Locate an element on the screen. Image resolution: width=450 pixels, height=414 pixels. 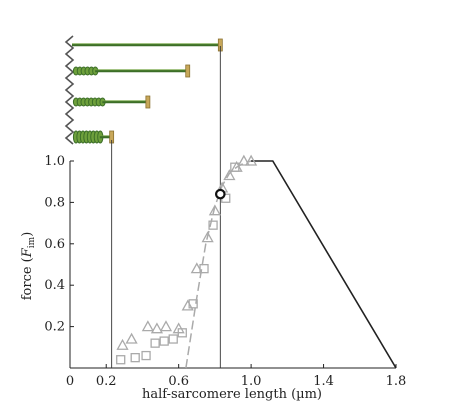
sarcomere-diagrams is located at coordinates (143, 90).